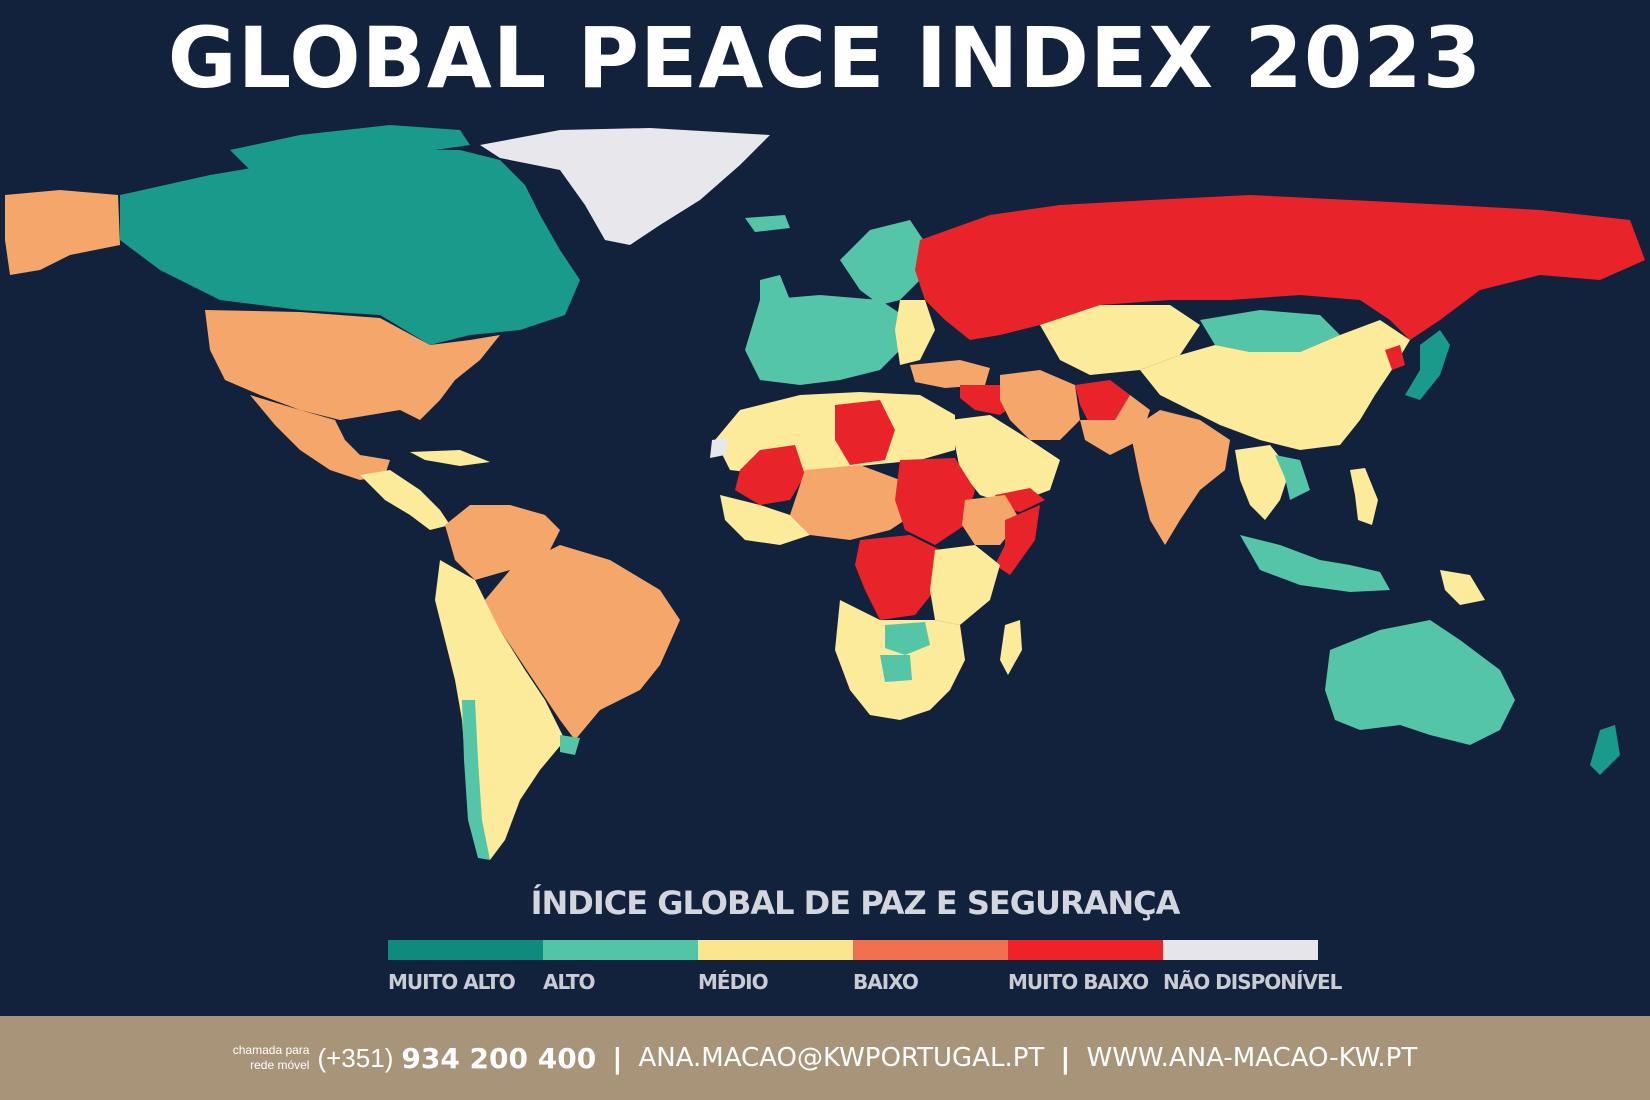  What do you see at coordinates (865, 432) in the screenshot?
I see `region-libya` at bounding box center [865, 432].